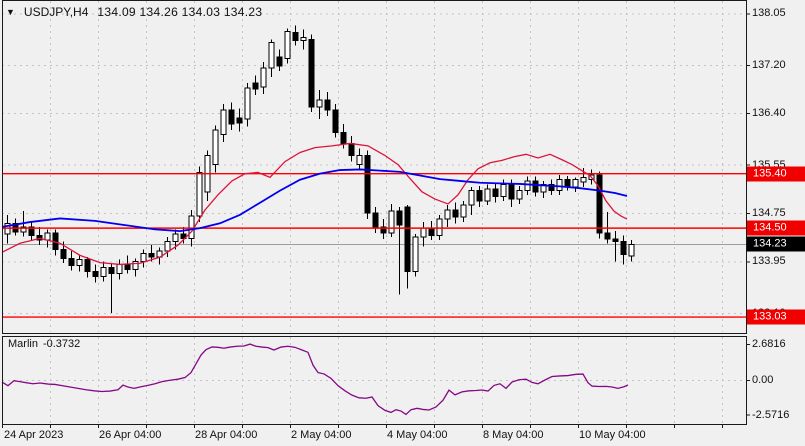 The height and width of the screenshot is (446, 805). I want to click on indicator-value: -0.3732, so click(61, 344).